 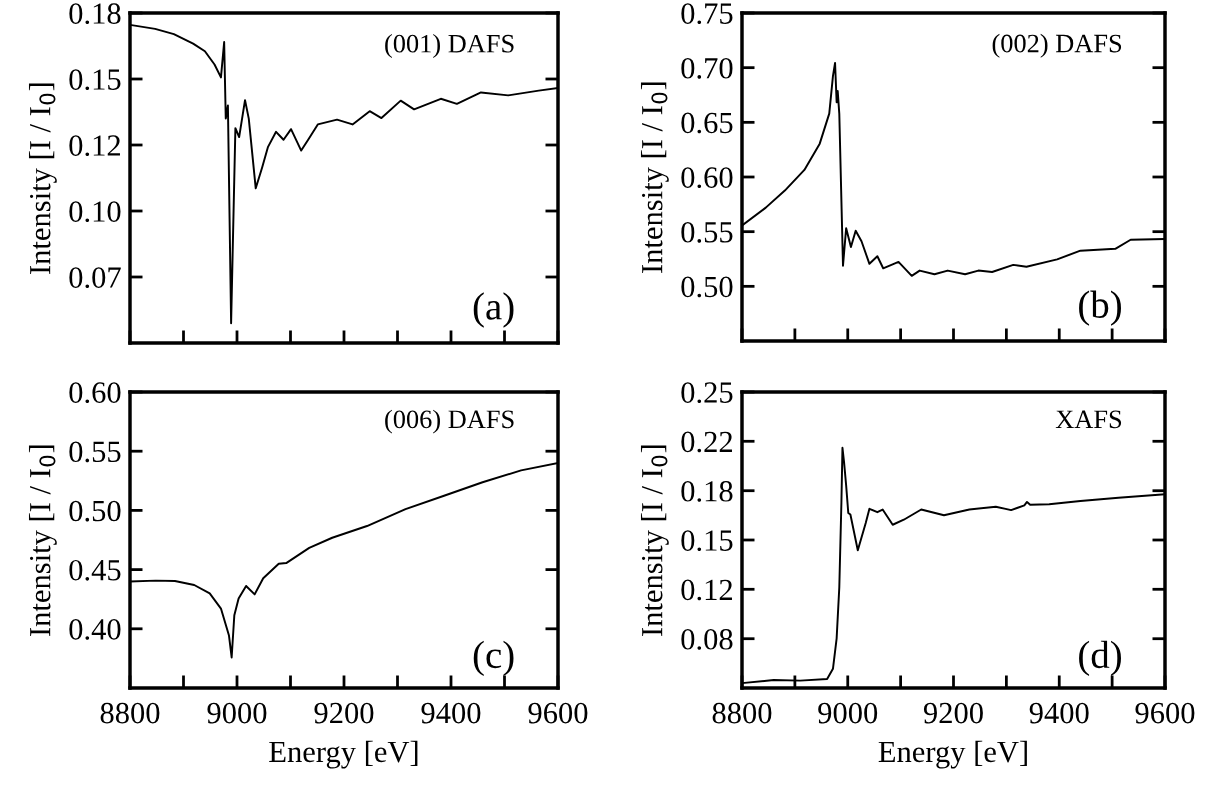 What do you see at coordinates (95, 570) in the screenshot?
I see `y-tick-label: 0.45` at bounding box center [95, 570].